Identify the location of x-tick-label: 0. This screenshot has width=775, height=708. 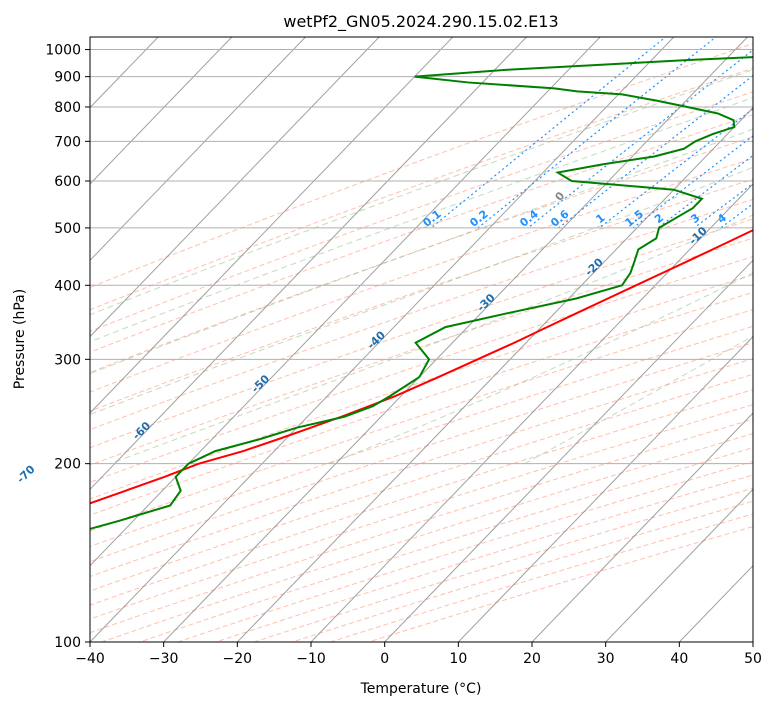
(384, 659).